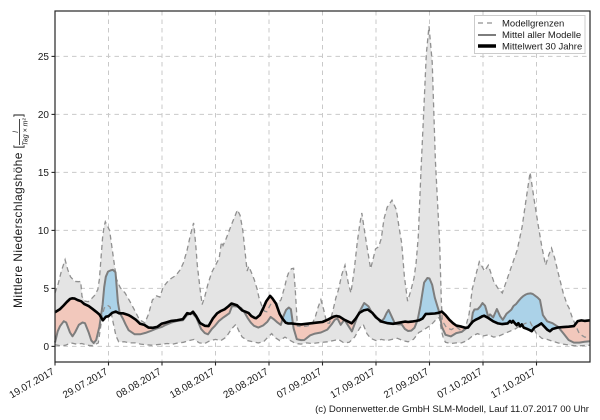 Image resolution: width=600 pixels, height=420 pixels. Describe the element at coordinates (542, 47) in the screenshot. I see `svg-text: Mittelwert 30 Jahre` at that location.